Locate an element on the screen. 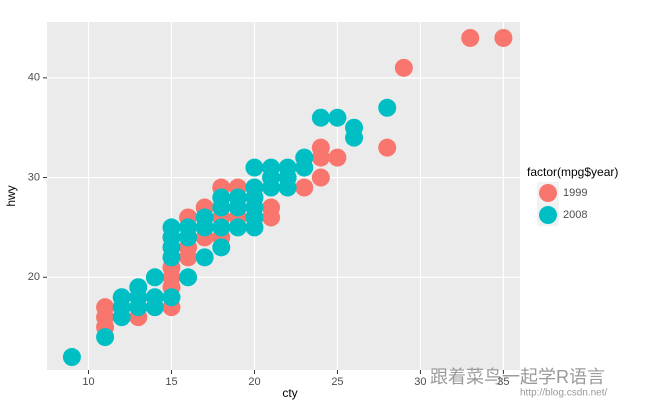 Image resolution: width=671 pixels, height=400 pixels. x-axis-label: cty is located at coordinates (289, 393).